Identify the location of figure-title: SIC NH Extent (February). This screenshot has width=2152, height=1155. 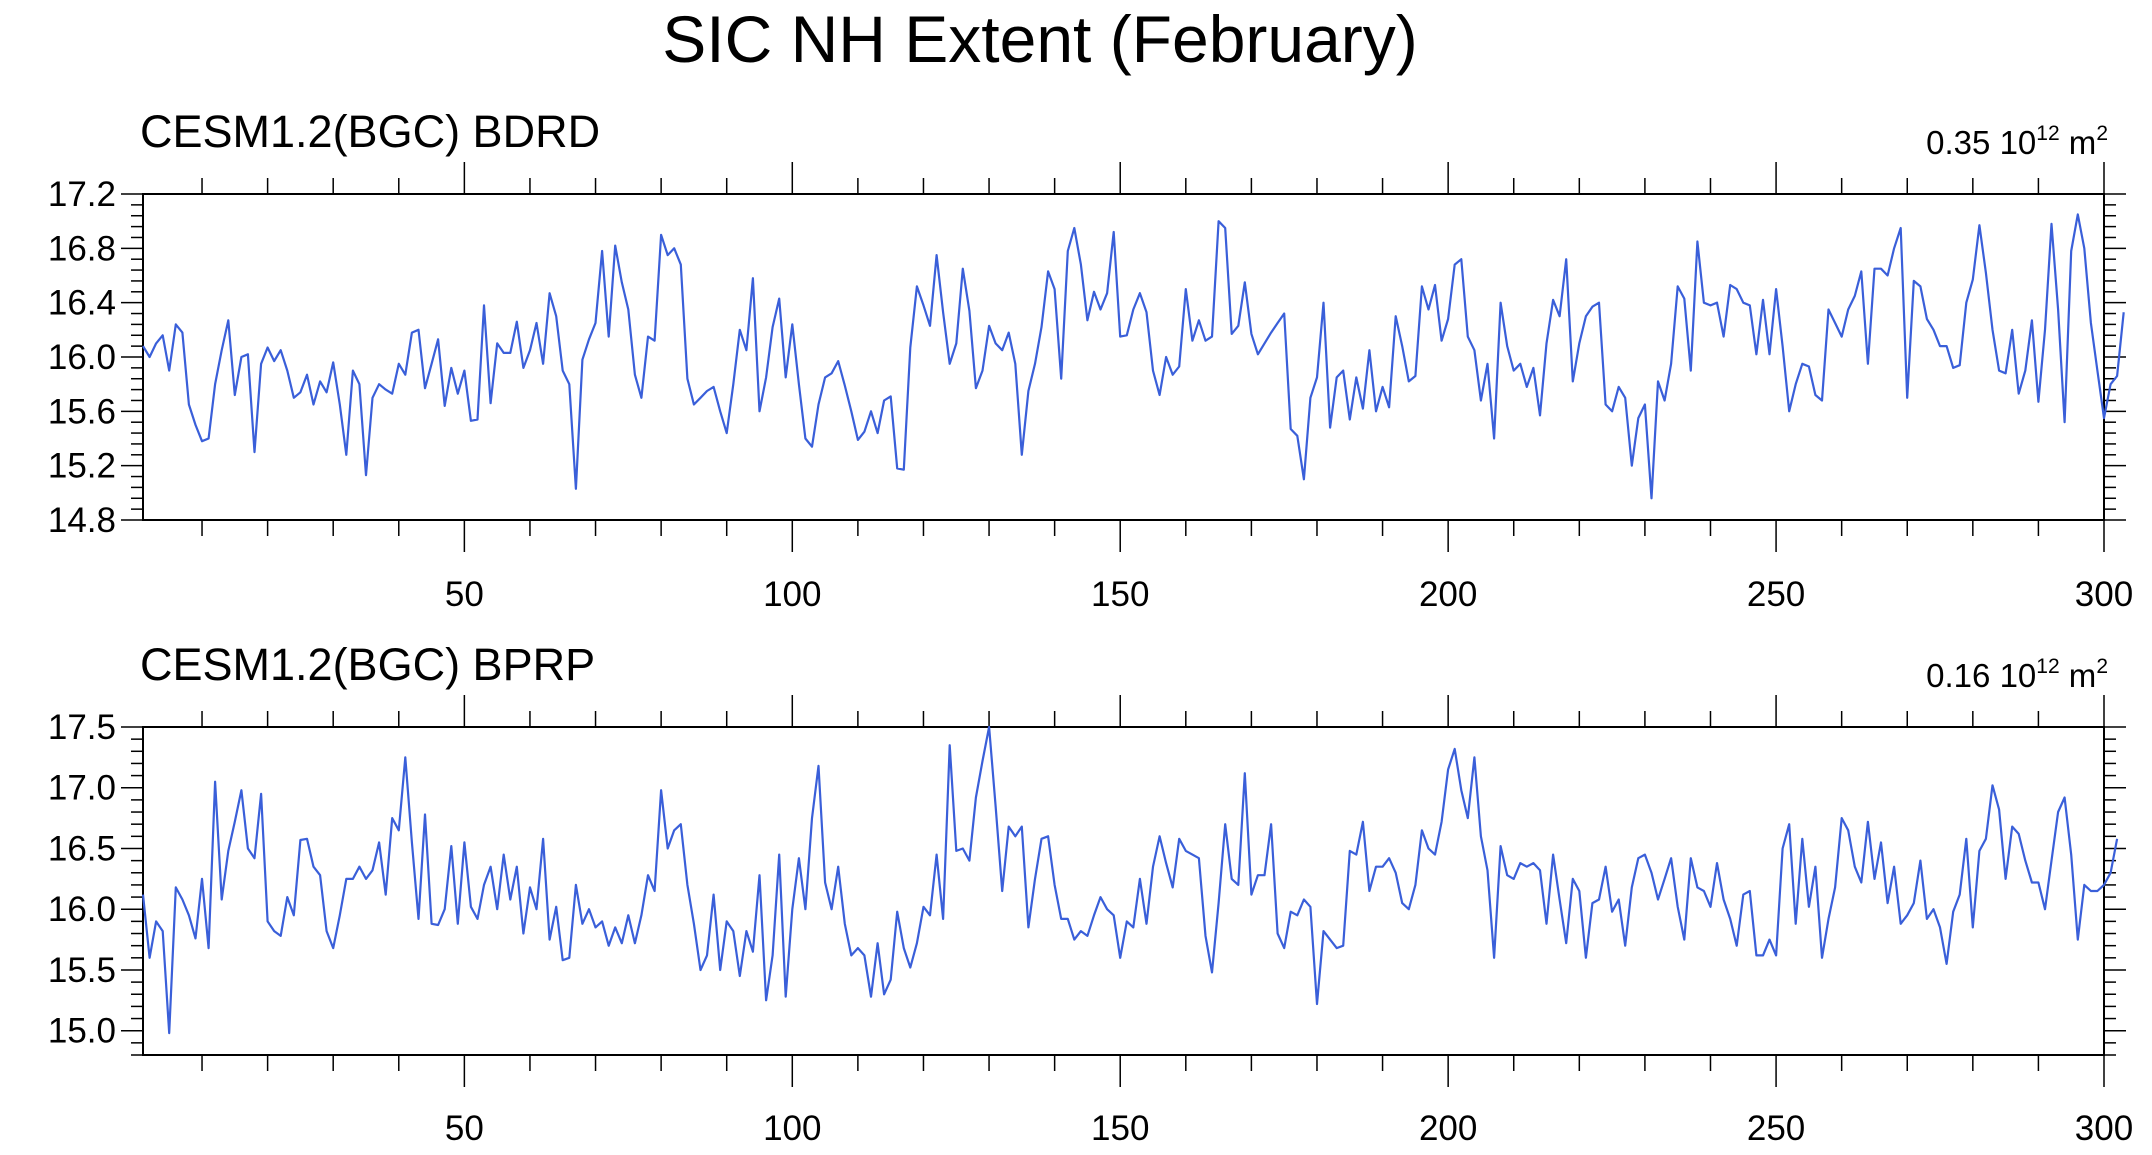
(1040, 39).